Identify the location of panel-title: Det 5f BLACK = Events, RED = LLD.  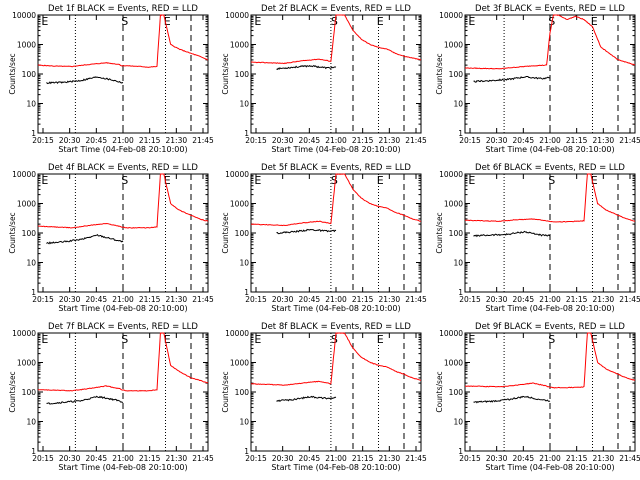
(336, 168).